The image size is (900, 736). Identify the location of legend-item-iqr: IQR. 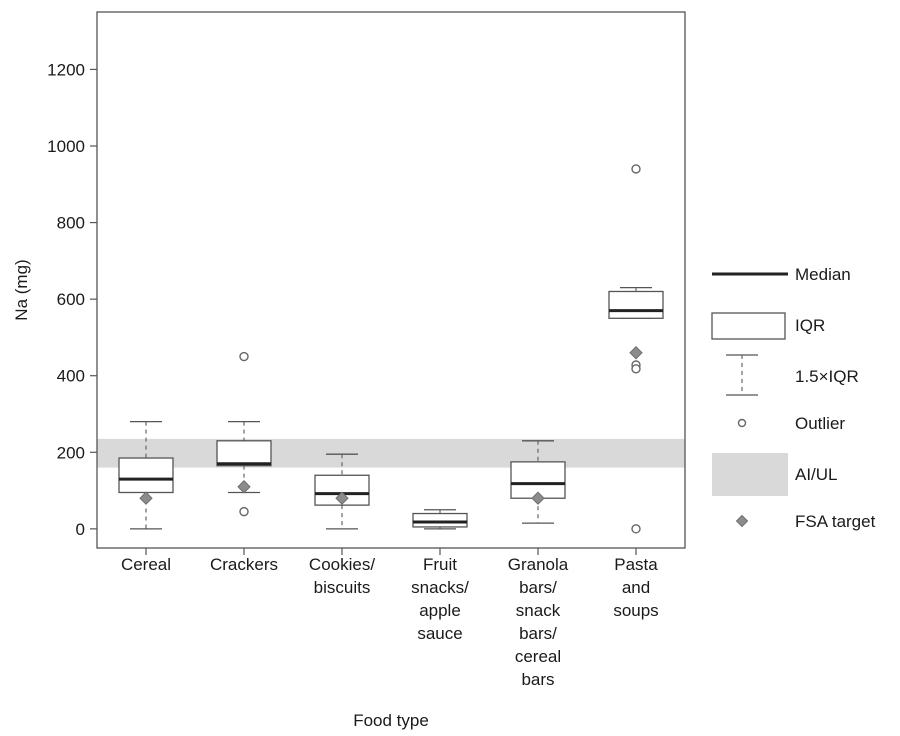
(768, 326).